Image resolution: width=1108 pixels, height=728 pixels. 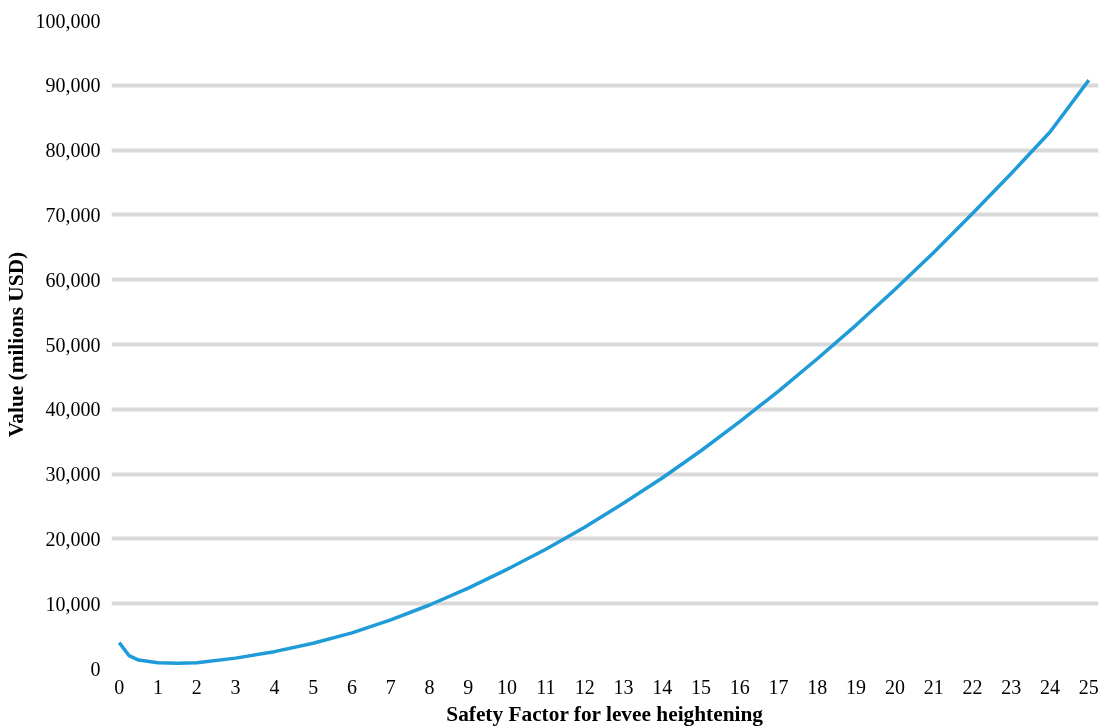 What do you see at coordinates (73, 344) in the screenshot?
I see `y-tick-label: 50,000` at bounding box center [73, 344].